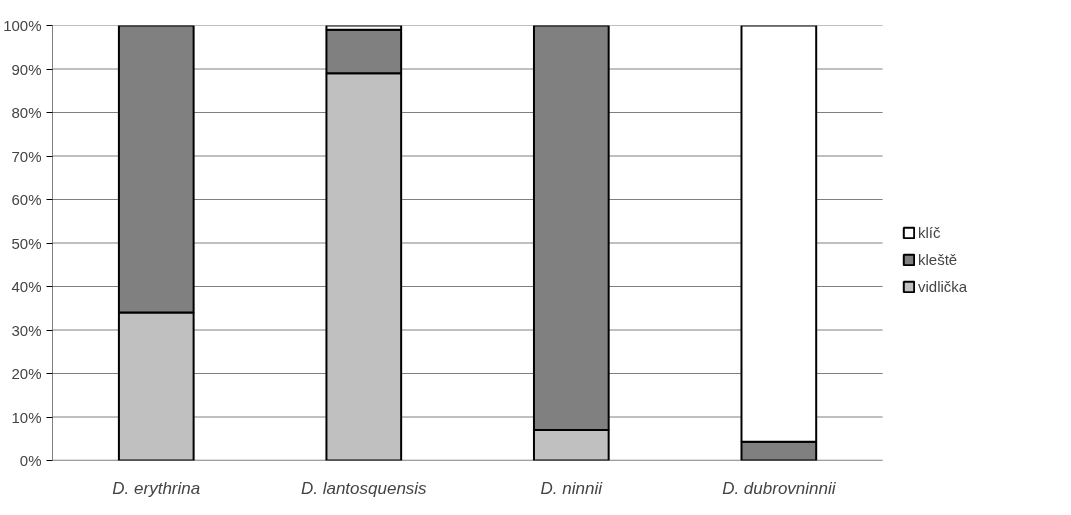  Describe the element at coordinates (26, 373) in the screenshot. I see `y-tick-label: 20%` at that location.